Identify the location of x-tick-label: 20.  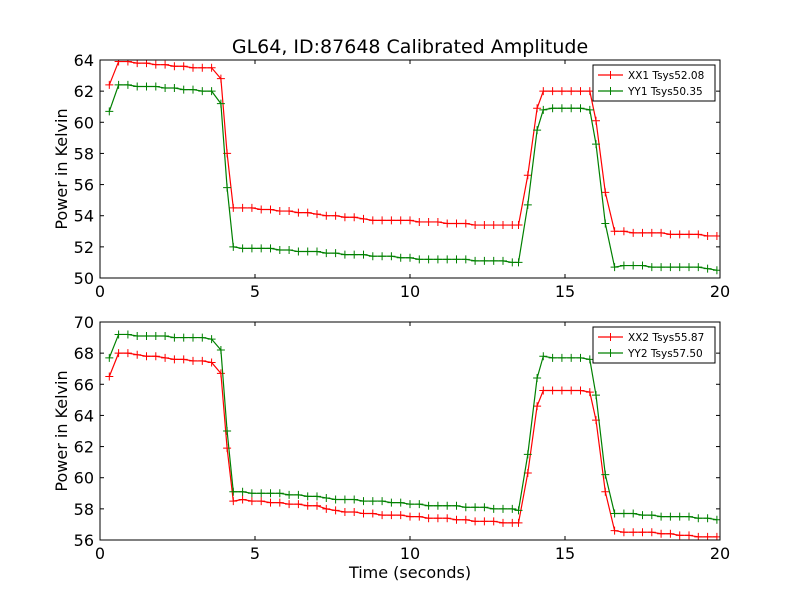
(720, 291).